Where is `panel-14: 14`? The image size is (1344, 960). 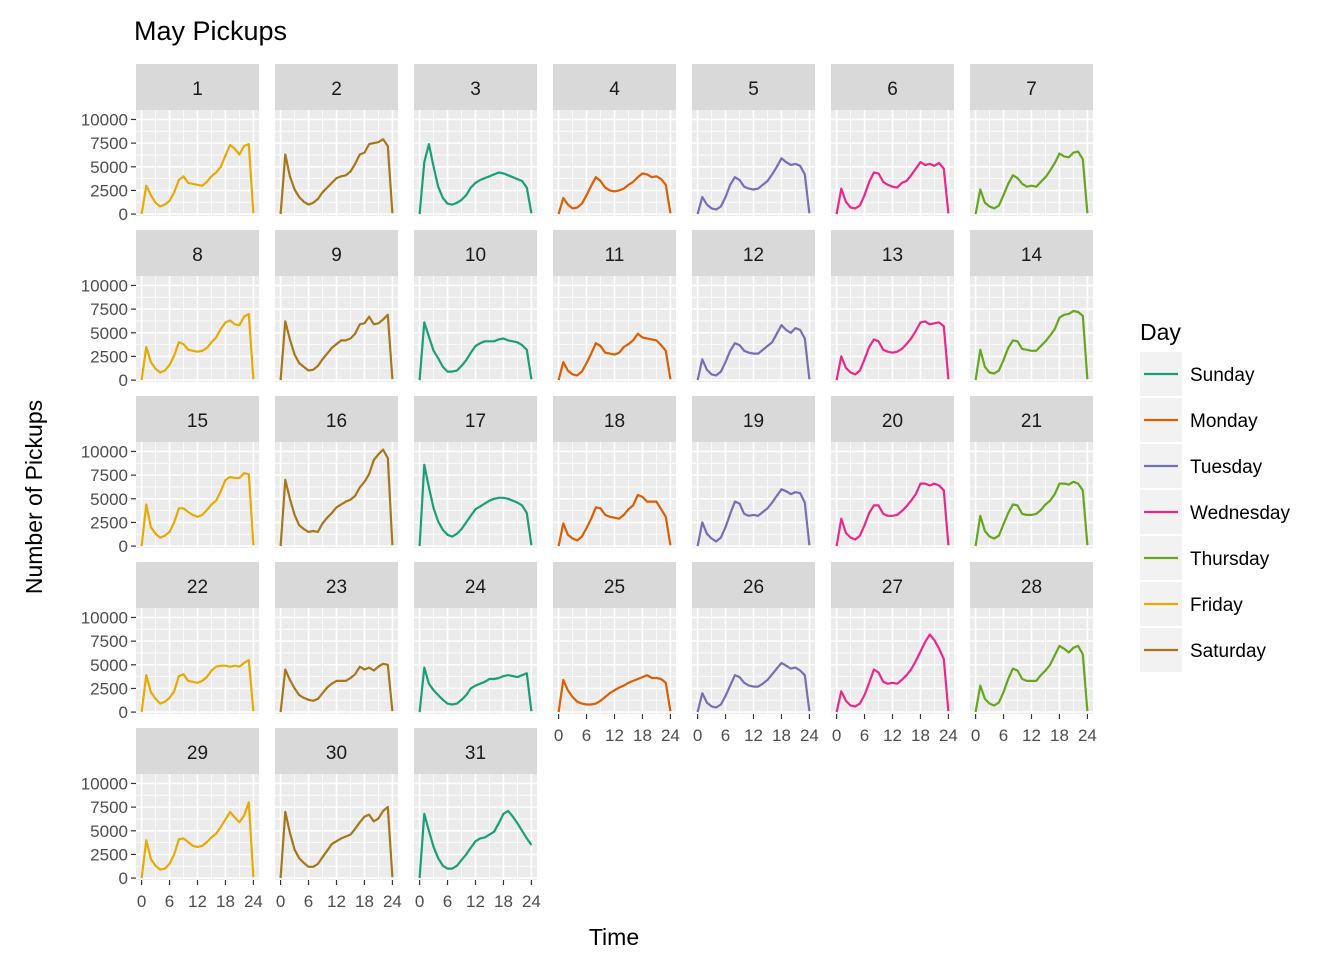 panel-14: 14 is located at coordinates (1031, 306).